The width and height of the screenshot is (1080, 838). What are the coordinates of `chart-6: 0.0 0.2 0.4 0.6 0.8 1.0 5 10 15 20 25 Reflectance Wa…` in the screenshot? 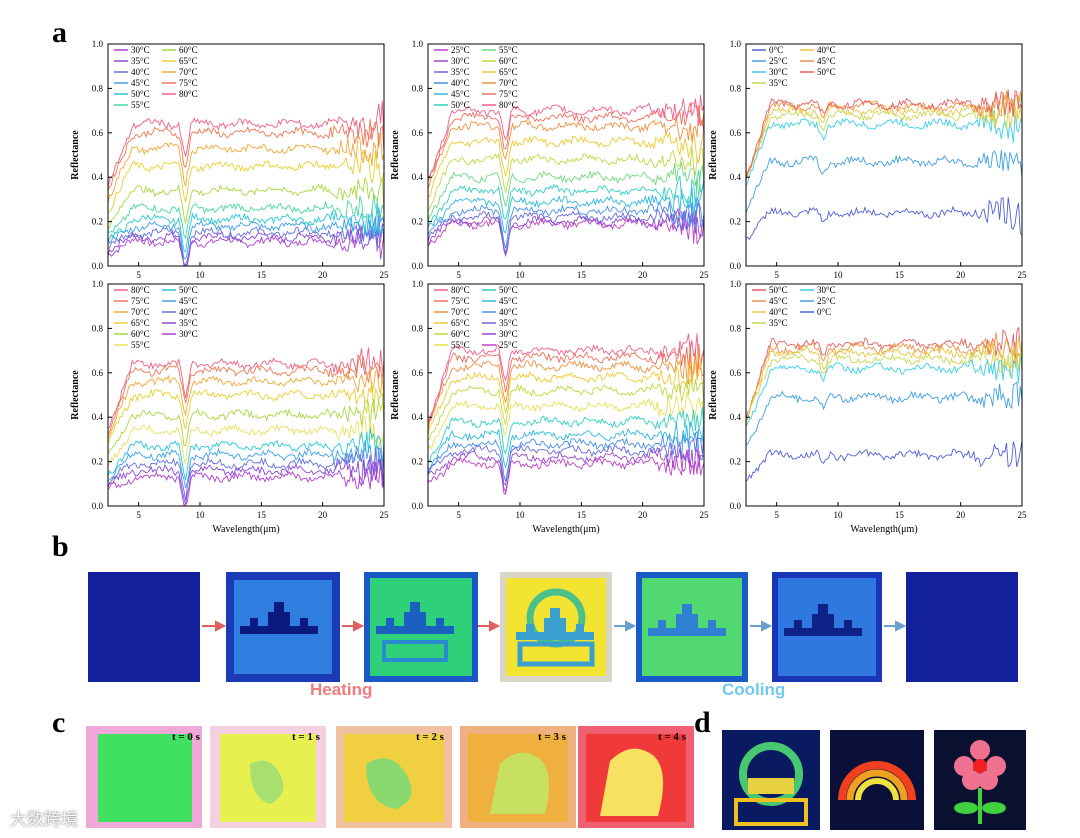 It's located at (867, 407).